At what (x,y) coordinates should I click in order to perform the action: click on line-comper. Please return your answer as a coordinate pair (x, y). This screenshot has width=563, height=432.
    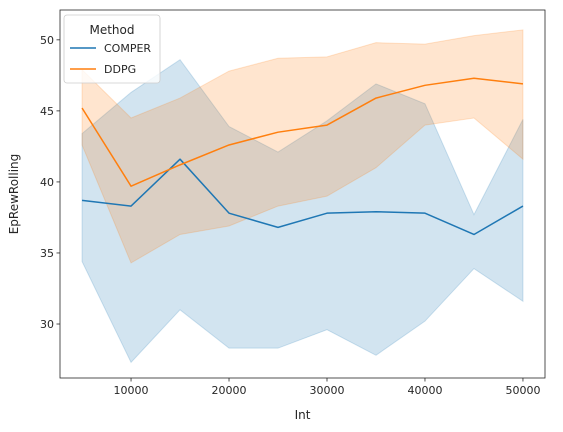
    Looking at the image, I should click on (302, 197).